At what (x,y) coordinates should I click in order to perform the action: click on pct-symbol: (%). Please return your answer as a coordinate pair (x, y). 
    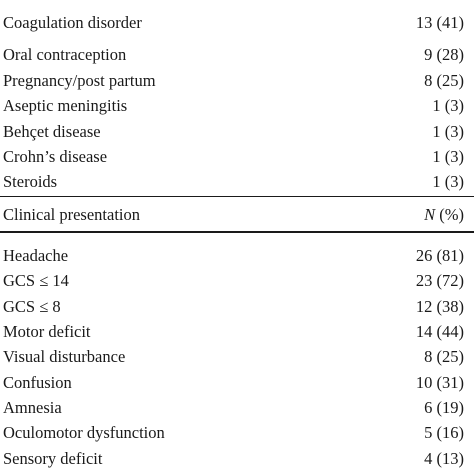
    Looking at the image, I should click on (449, 214).